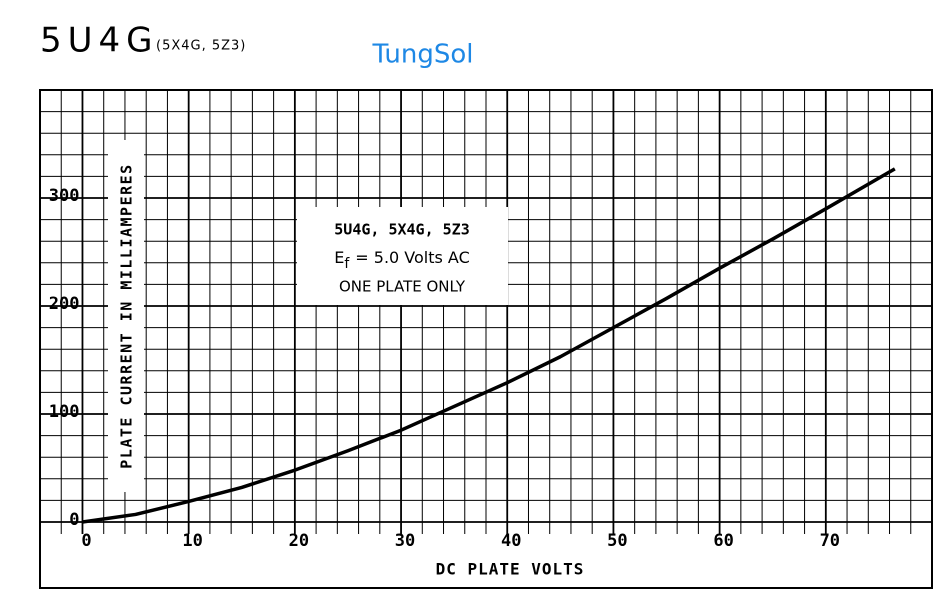  What do you see at coordinates (86, 541) in the screenshot?
I see `x-tick-label: 0` at bounding box center [86, 541].